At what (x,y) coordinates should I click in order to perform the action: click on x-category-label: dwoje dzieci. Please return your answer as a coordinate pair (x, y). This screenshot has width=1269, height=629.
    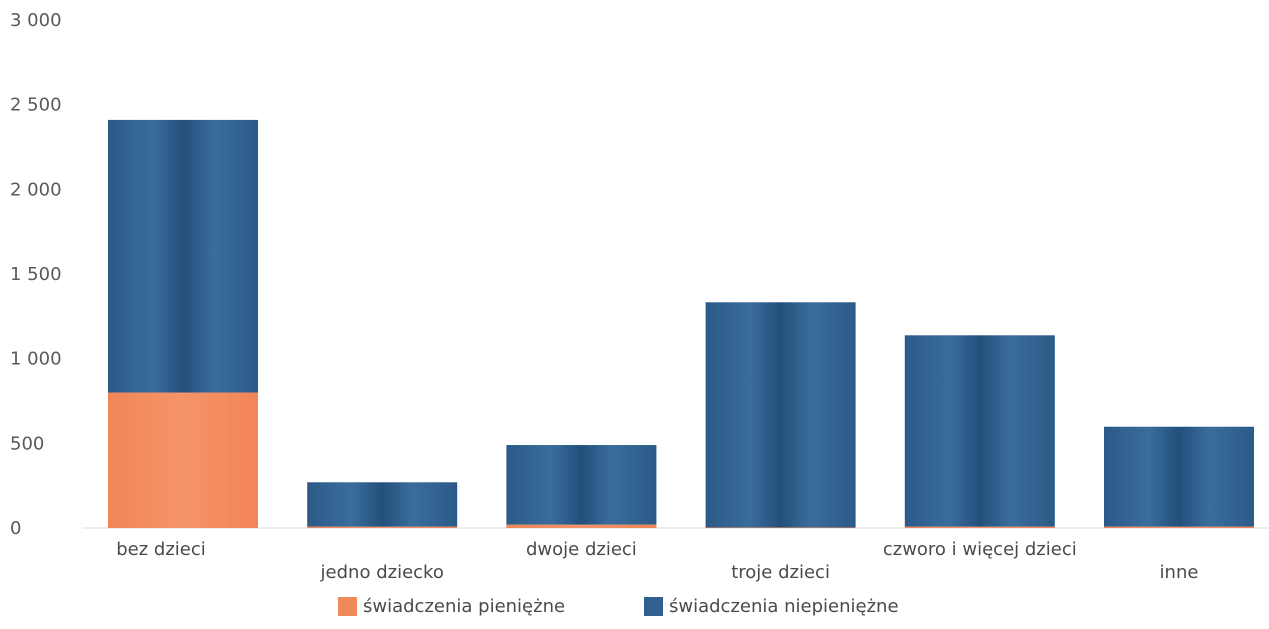
    Looking at the image, I should click on (581, 549).